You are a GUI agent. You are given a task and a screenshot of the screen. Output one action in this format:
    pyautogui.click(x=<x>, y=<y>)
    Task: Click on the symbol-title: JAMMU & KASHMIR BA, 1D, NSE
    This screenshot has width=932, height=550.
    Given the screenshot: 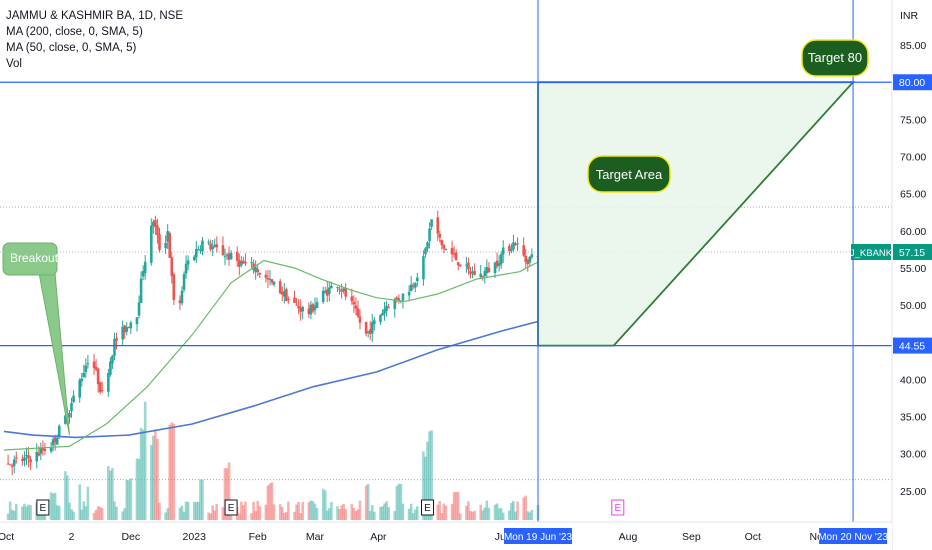 What is the action you would take?
    pyautogui.click(x=95, y=16)
    